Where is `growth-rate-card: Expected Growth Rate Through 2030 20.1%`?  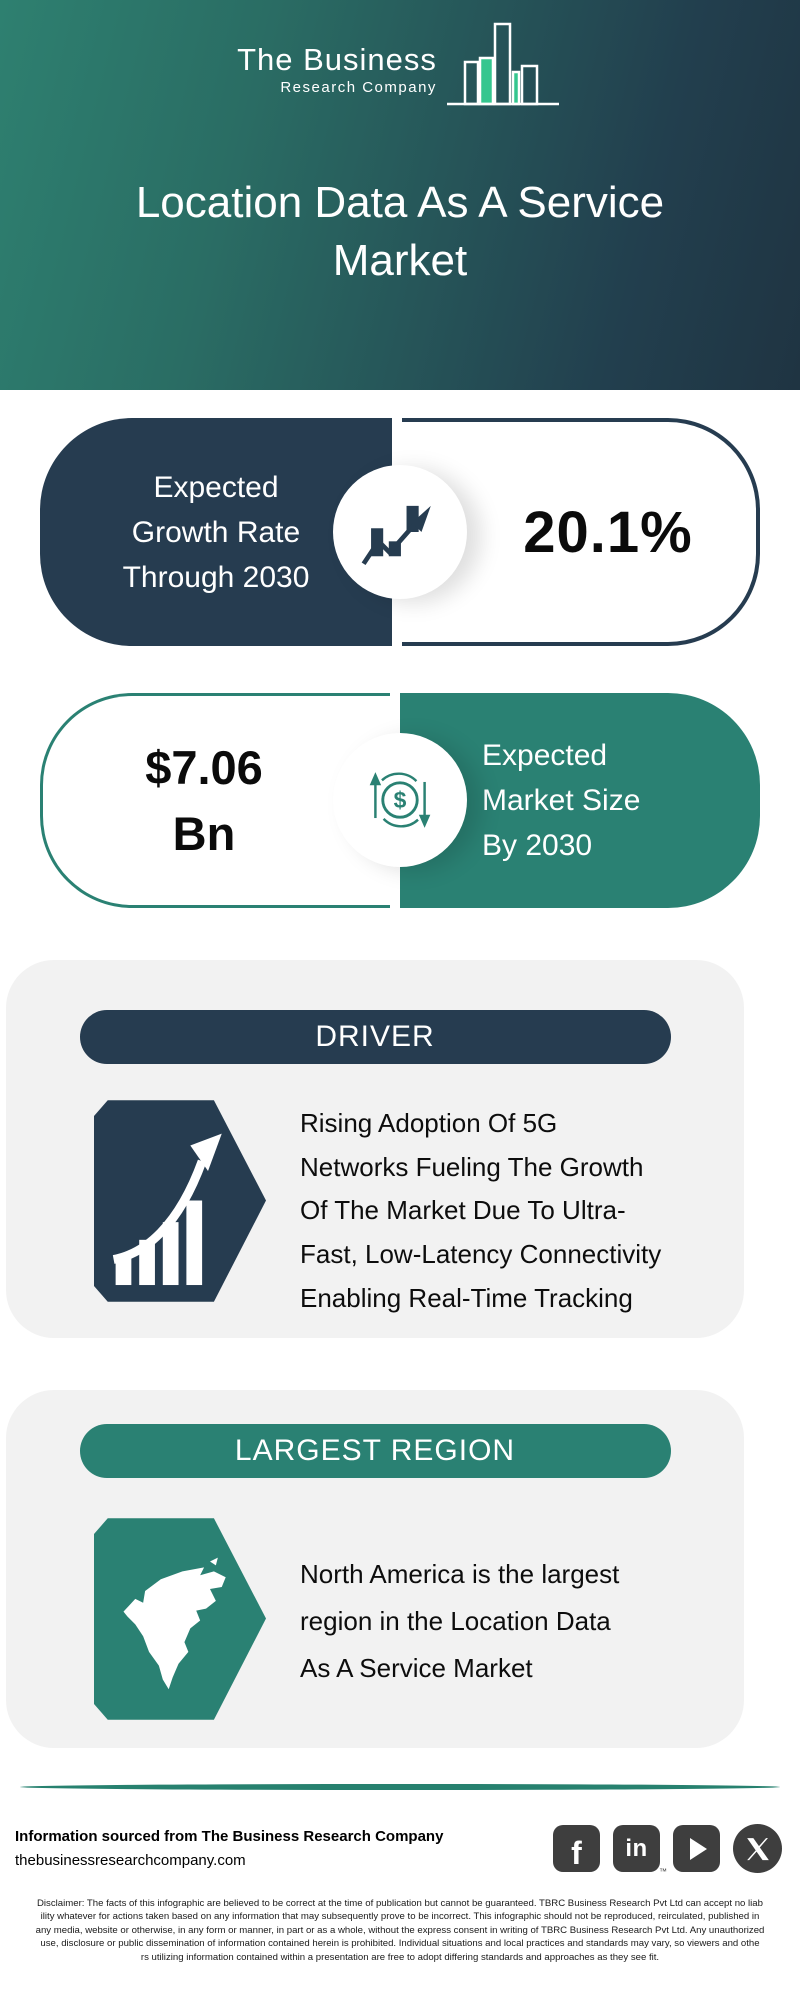 growth-rate-card: Expected Growth Rate Through 2030 20.1% is located at coordinates (400, 532).